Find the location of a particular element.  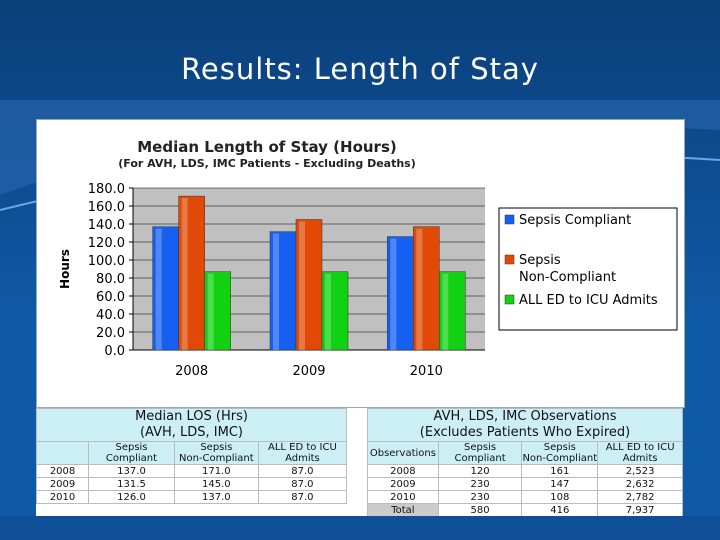

y-axis-label: Hours is located at coordinates (65, 269).